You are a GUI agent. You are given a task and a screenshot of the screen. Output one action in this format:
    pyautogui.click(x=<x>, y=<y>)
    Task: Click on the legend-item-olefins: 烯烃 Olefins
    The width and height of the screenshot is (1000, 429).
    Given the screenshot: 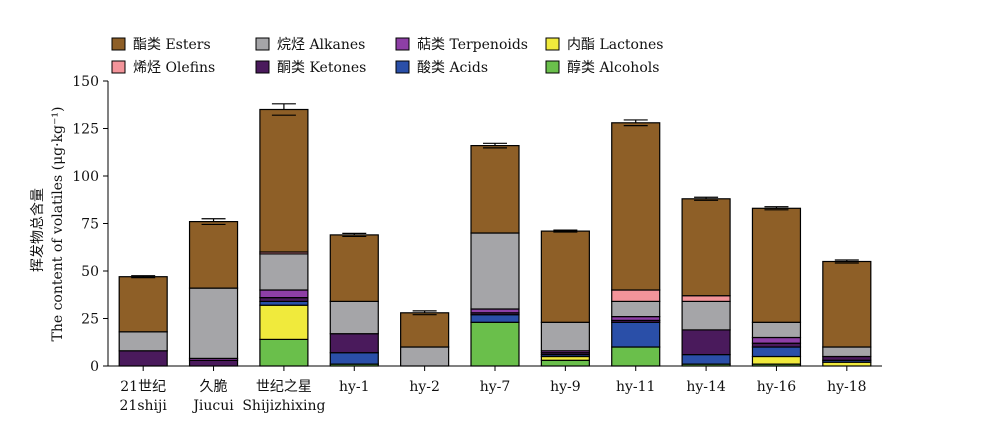 What is the action you would take?
    pyautogui.click(x=163, y=68)
    